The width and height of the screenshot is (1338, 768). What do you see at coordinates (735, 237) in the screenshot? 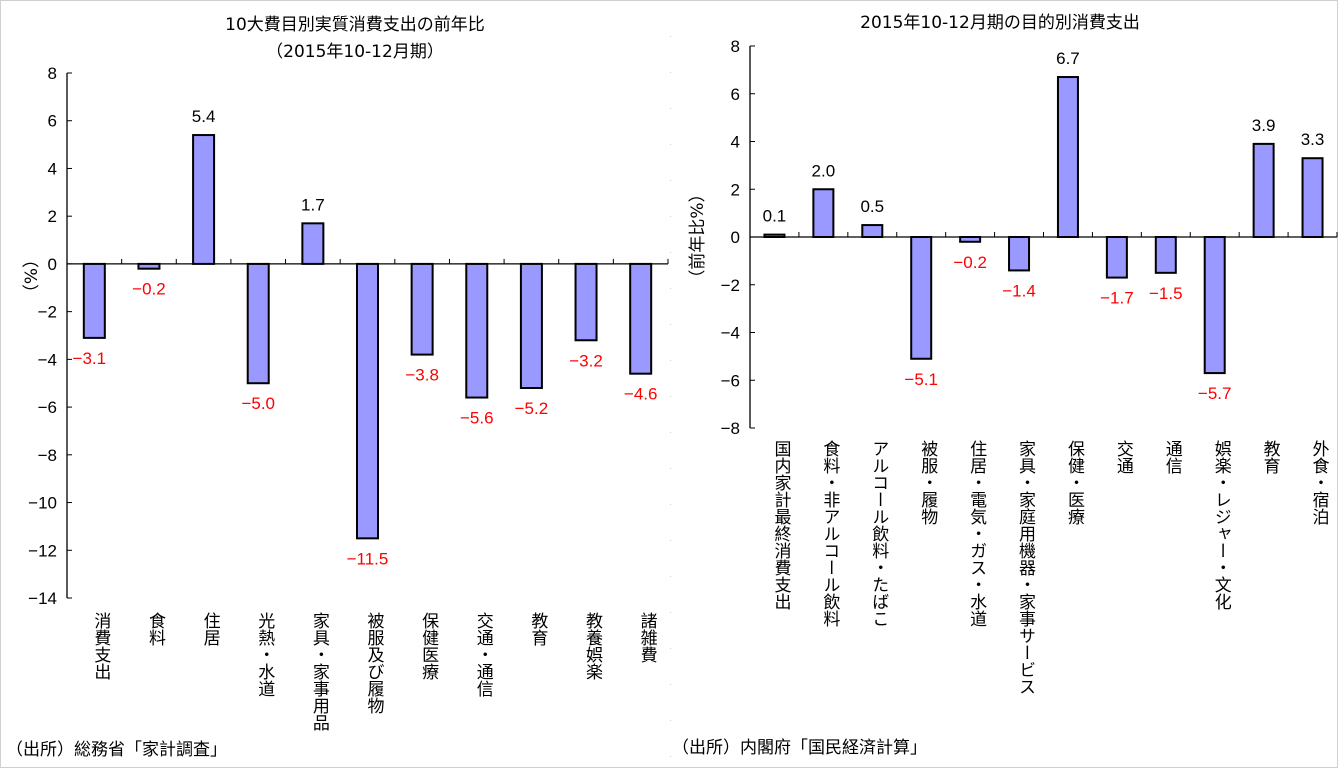
I see `right-y-tick-label: 0` at bounding box center [735, 237].